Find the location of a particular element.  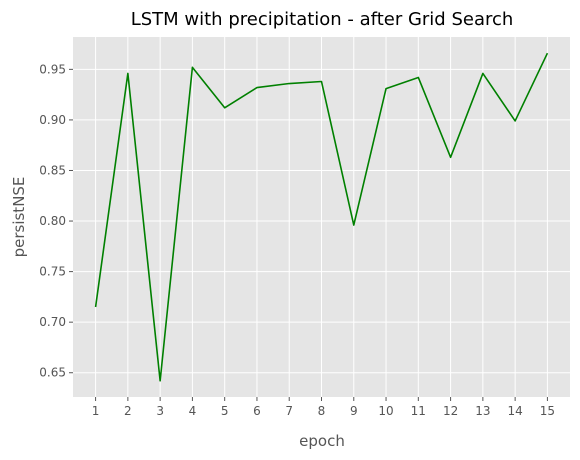

y-axis-label: persistNSE is located at coordinates (19, 217).